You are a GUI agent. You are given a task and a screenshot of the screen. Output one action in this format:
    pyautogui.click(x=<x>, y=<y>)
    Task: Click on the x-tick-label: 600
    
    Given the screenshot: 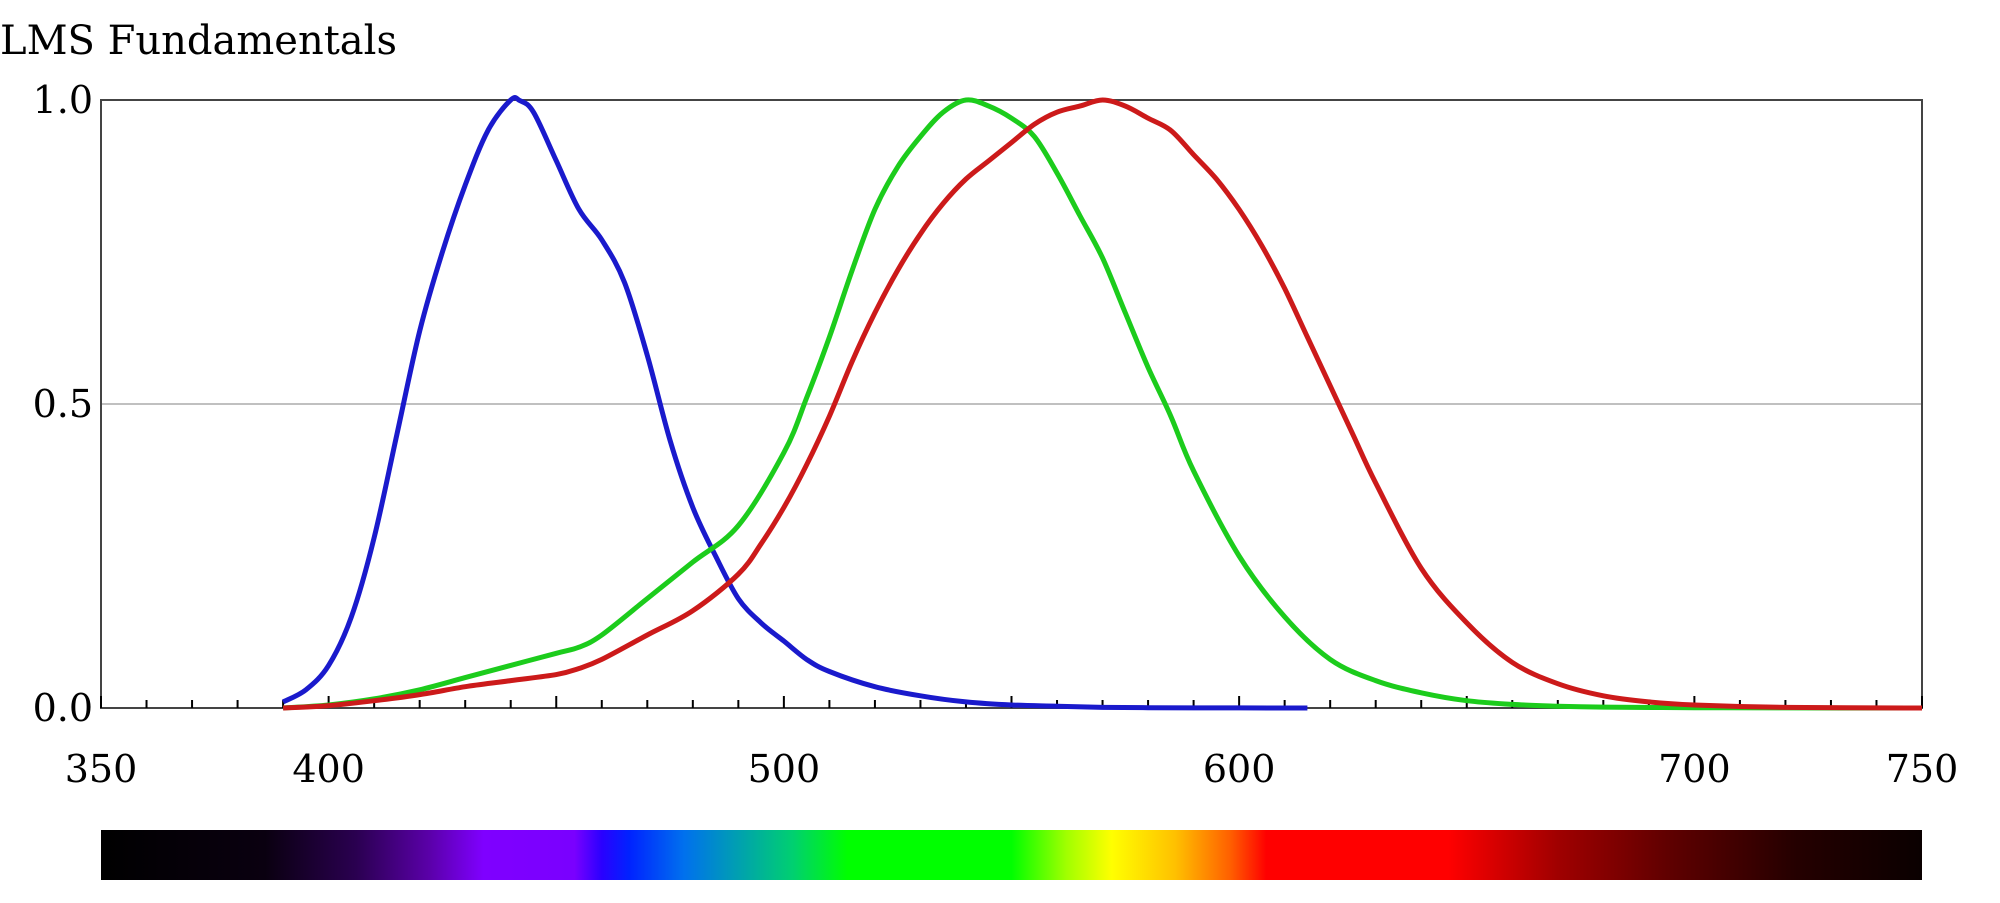 What is the action you would take?
    pyautogui.click(x=1239, y=769)
    